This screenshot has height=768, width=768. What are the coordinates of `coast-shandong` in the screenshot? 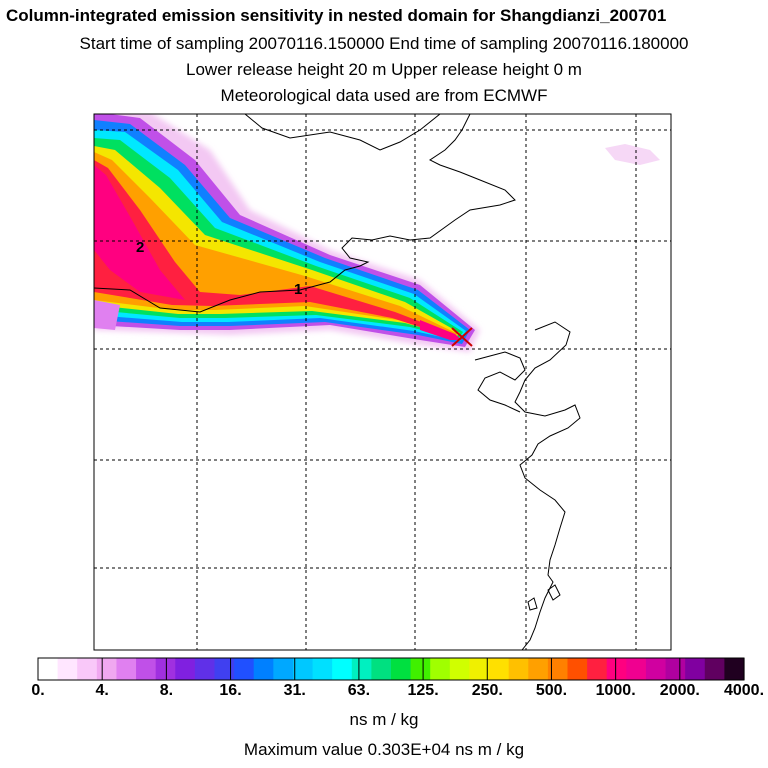 It's located at (500, 382).